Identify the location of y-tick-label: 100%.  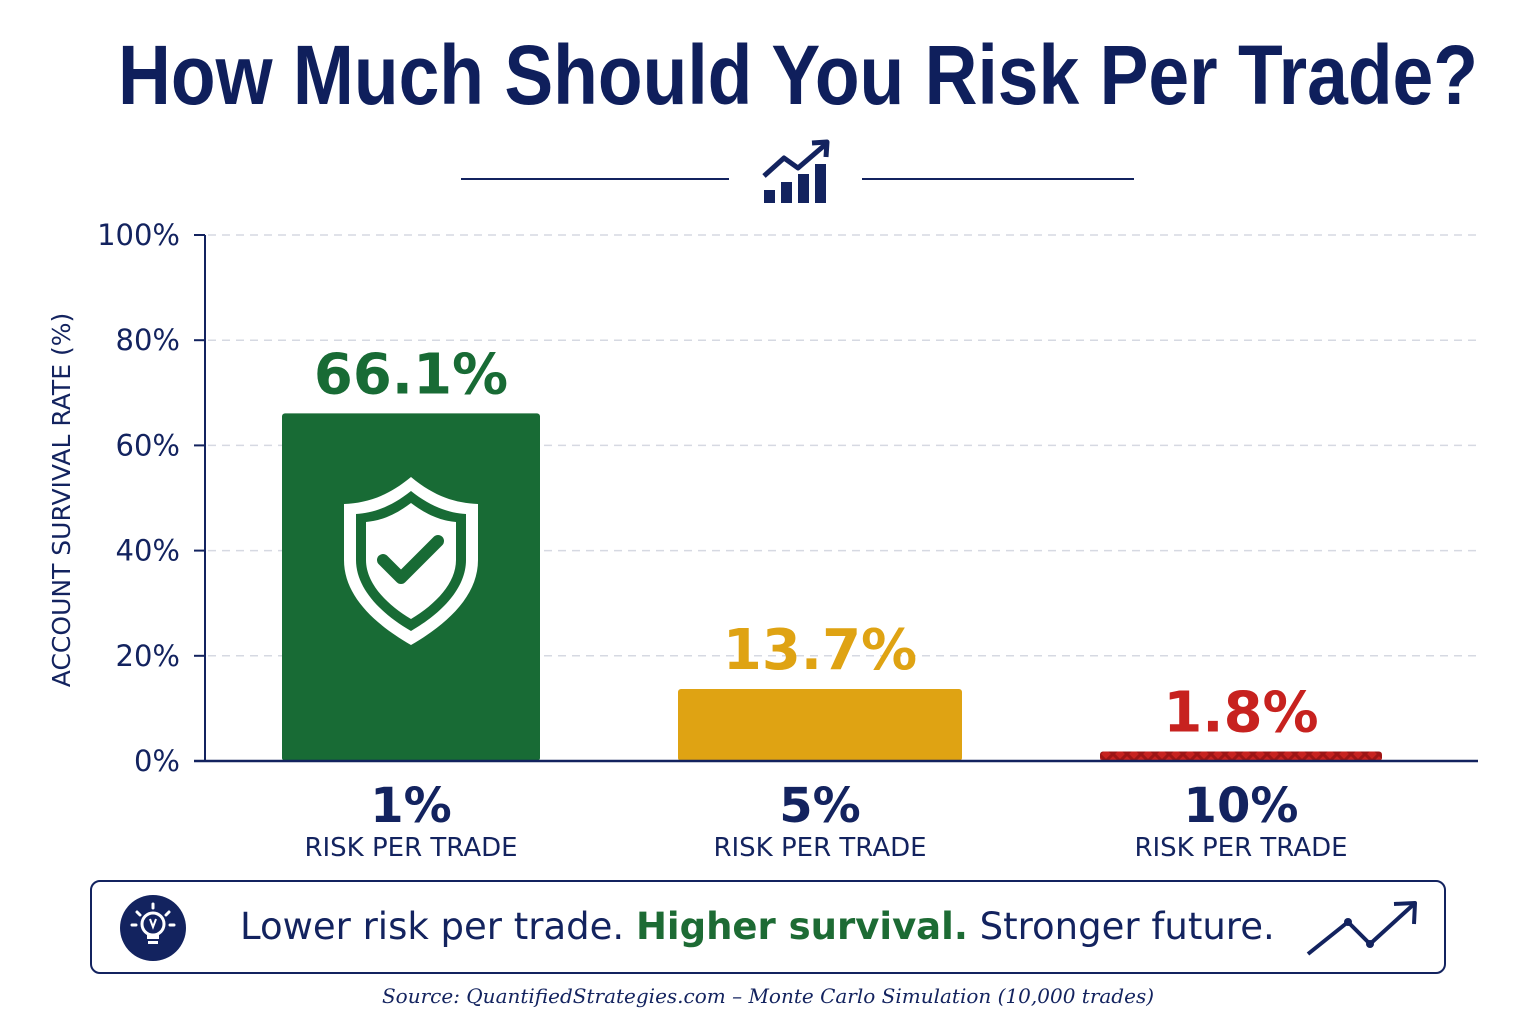
(138, 235).